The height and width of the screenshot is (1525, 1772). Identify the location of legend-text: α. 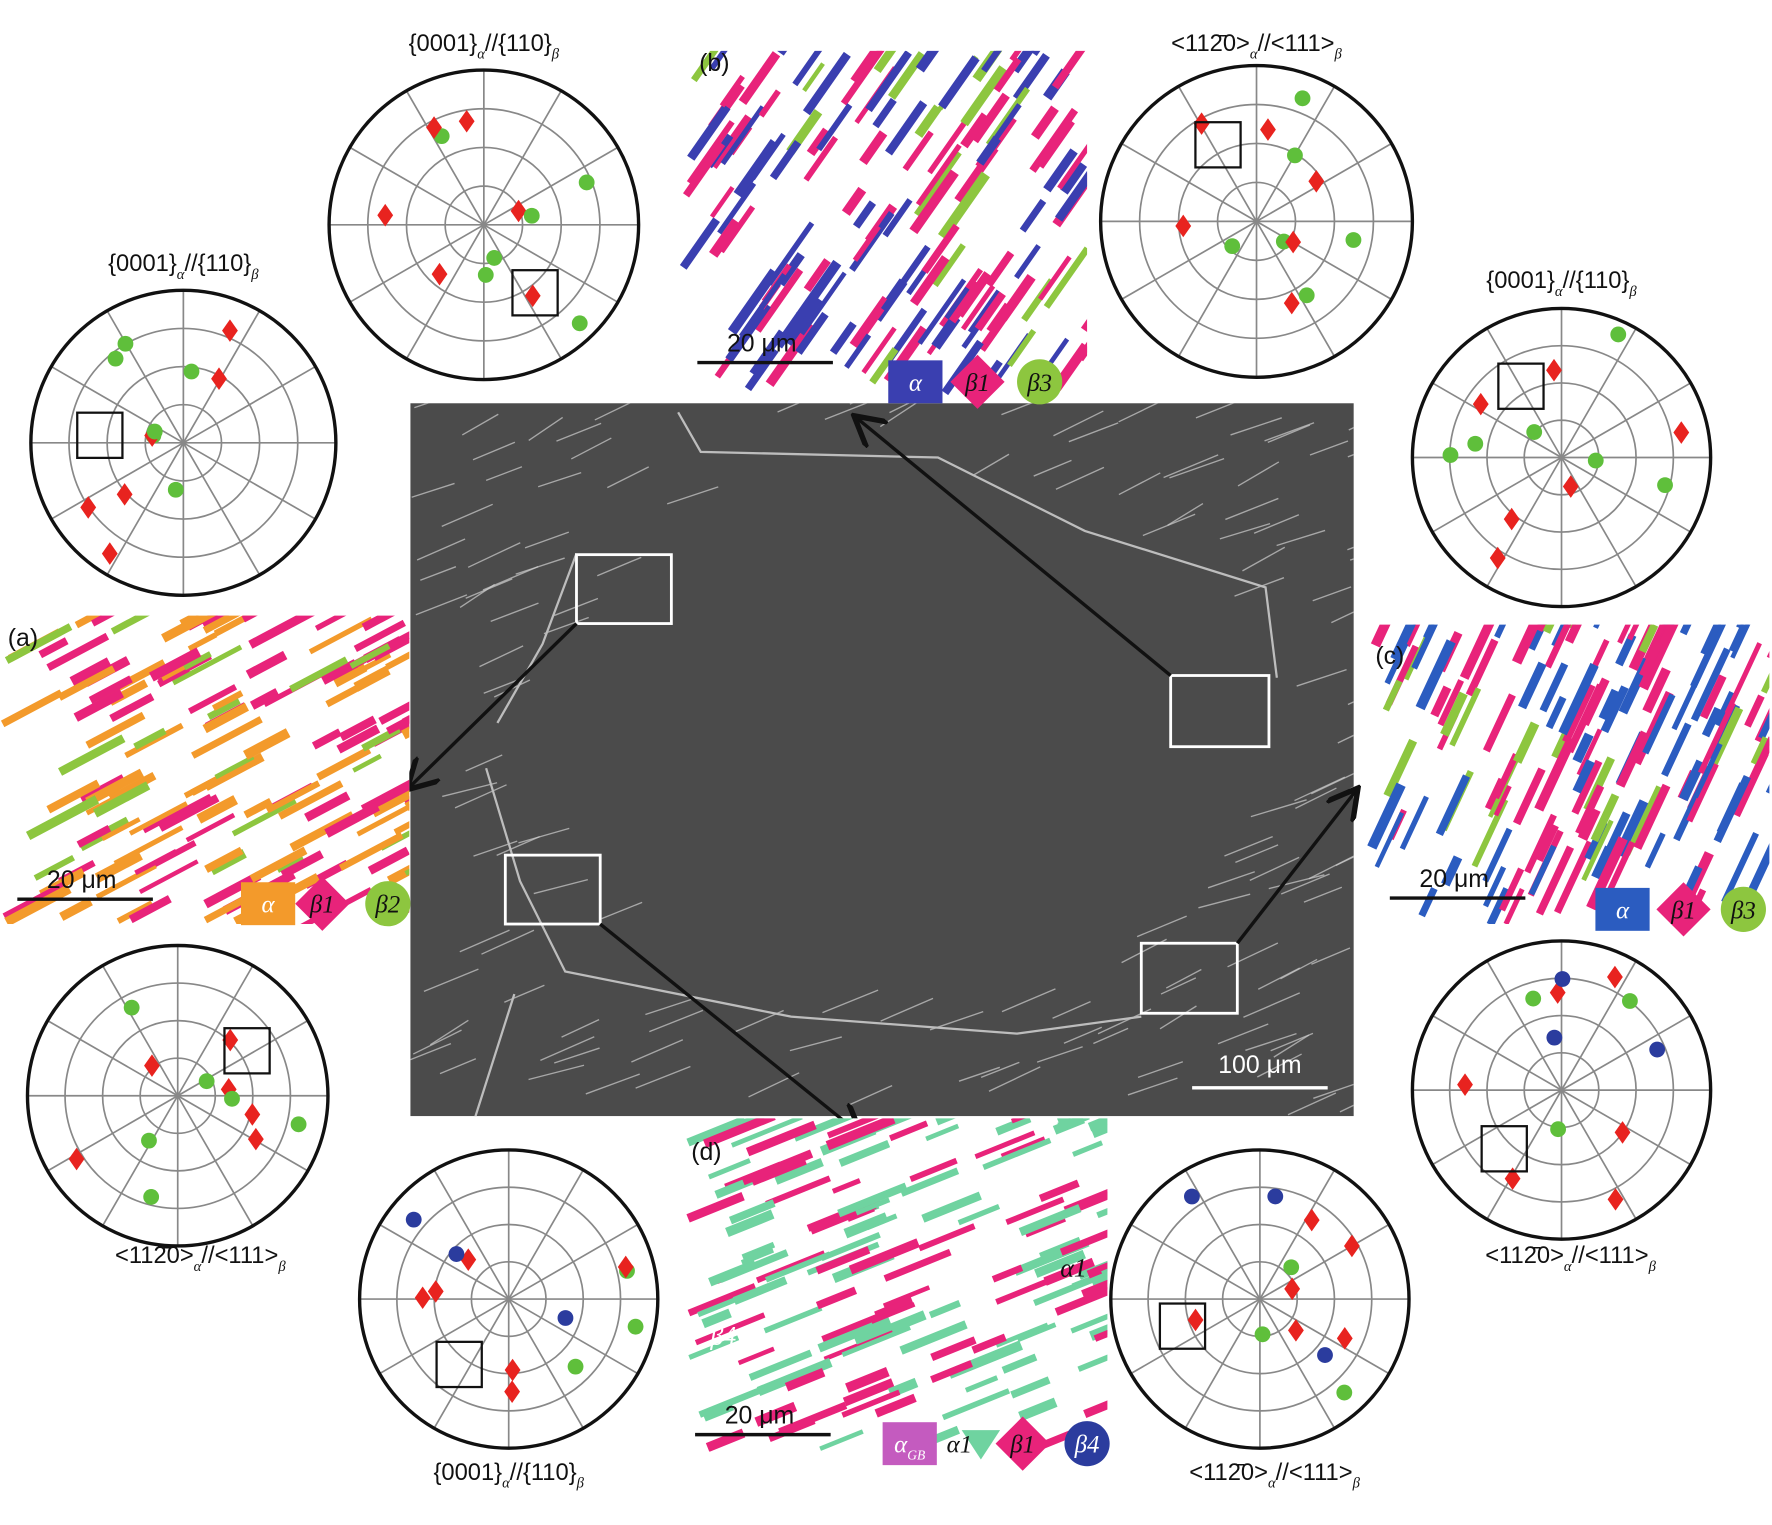
(1623, 910).